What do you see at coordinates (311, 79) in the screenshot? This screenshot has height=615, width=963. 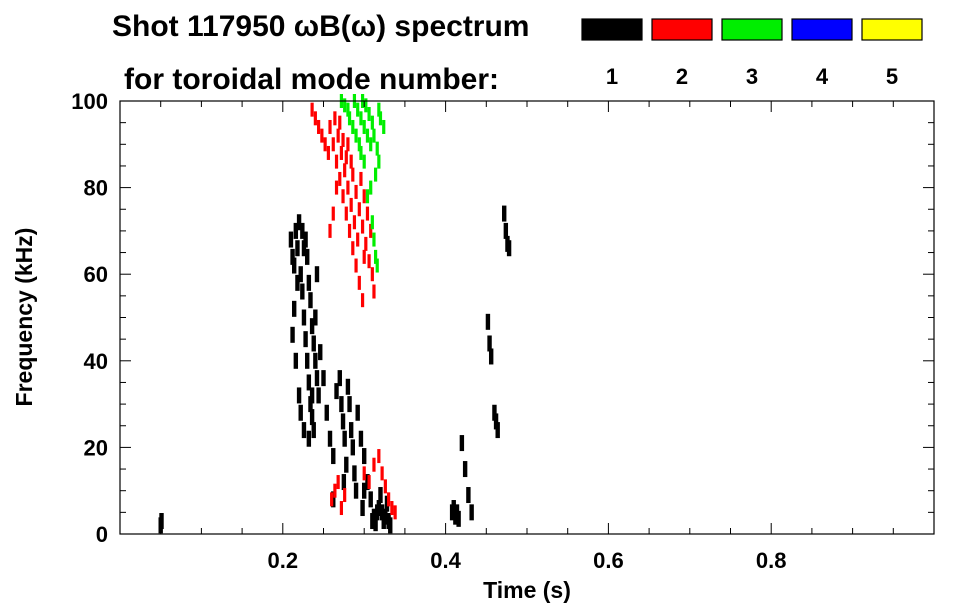 I see `chart-title-line2: for toroidal mode number:` at bounding box center [311, 79].